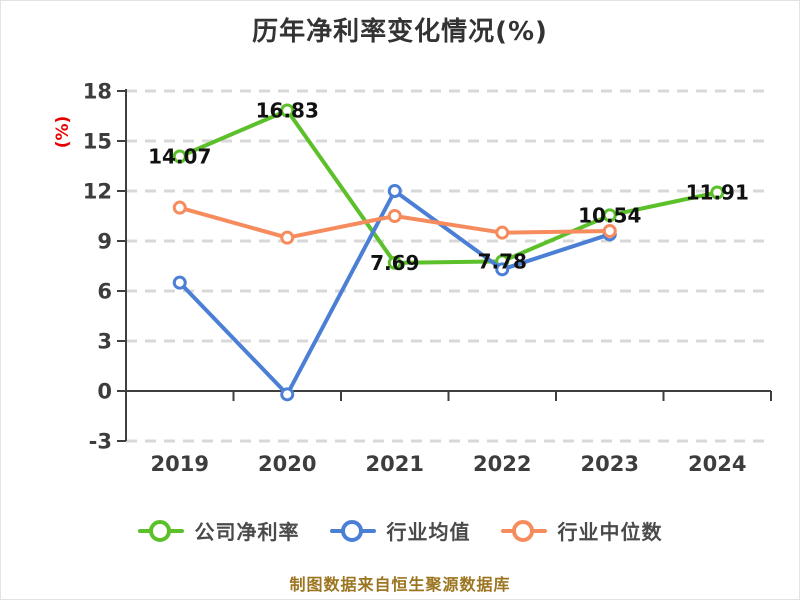 This screenshot has width=800, height=600. I want to click on legend: 公司净利率 行业均值 行业中位数, so click(400, 530).